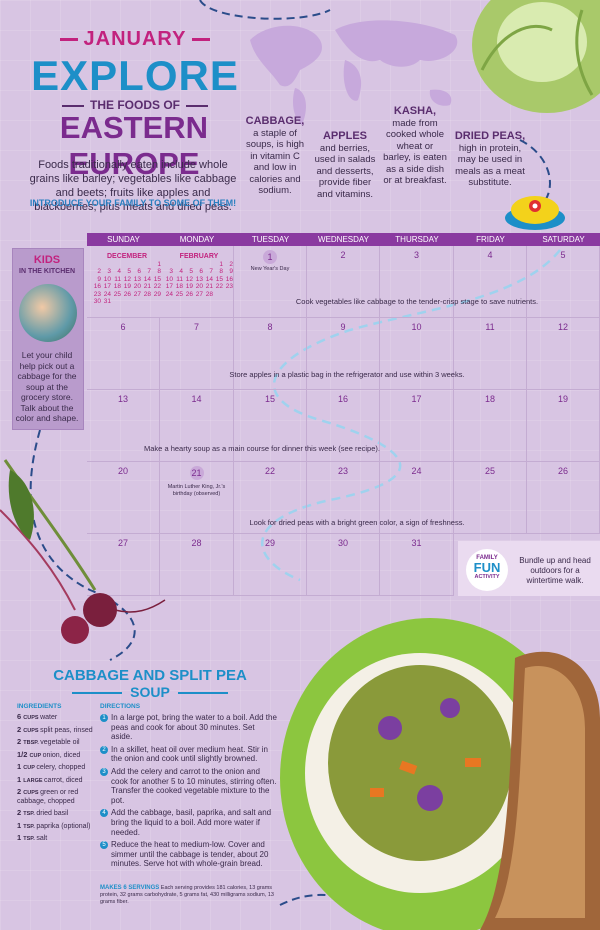 This screenshot has width=600, height=930. What do you see at coordinates (83, 551) in the screenshot?
I see `beets-image` at bounding box center [83, 551].